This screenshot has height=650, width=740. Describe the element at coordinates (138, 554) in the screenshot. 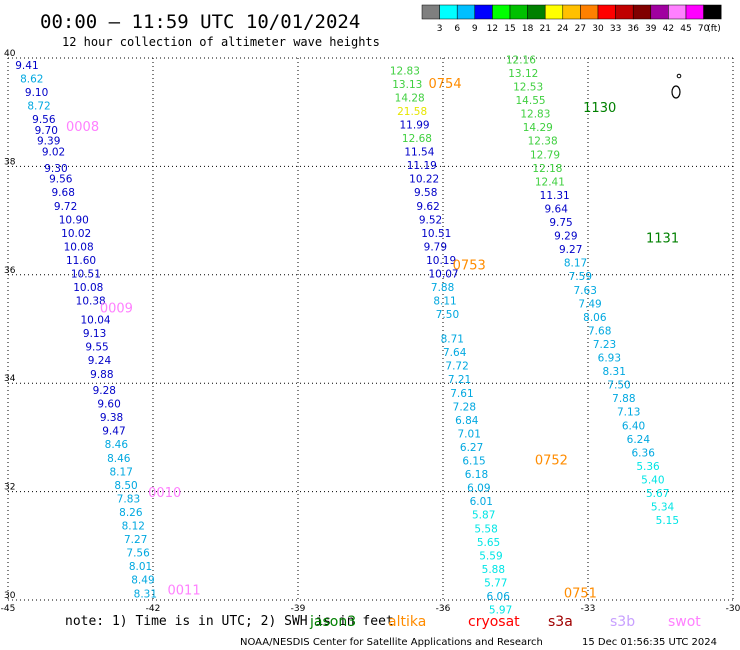

I see `wave-height-value: 7.56` at that location.